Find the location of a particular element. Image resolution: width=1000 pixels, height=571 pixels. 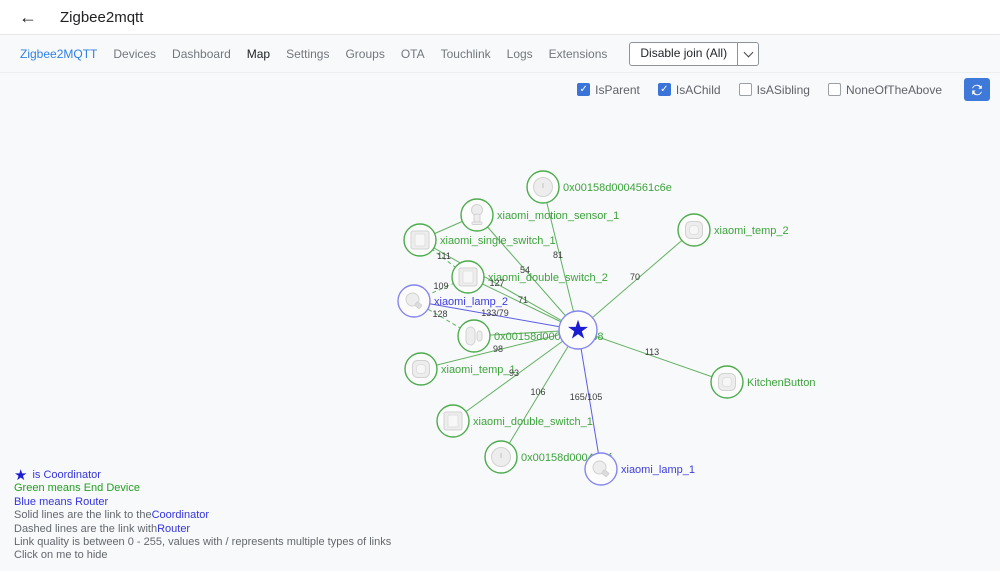

graph-node-xiaomi_motion_sensor_1: xiaomi_motion_sensor_1 is located at coordinates (539, 215).